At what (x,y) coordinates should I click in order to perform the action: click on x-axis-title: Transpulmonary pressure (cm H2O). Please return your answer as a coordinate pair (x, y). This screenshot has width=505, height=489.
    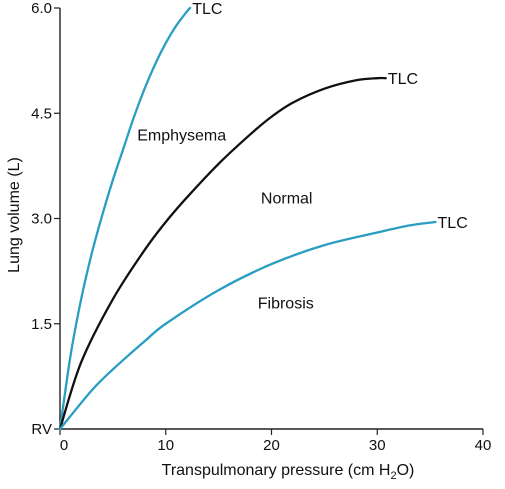
    Looking at the image, I should click on (288, 472).